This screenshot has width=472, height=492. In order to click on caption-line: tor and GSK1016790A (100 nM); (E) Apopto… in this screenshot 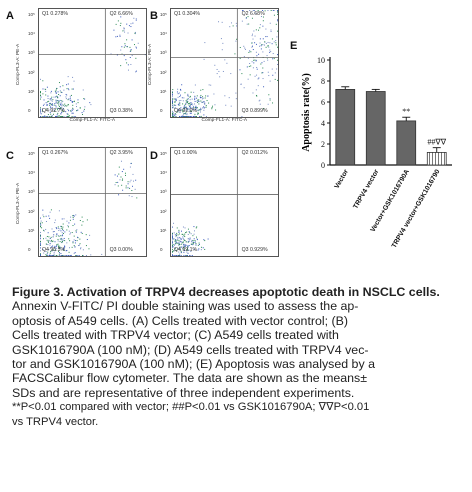, I will do `click(193, 364)`.